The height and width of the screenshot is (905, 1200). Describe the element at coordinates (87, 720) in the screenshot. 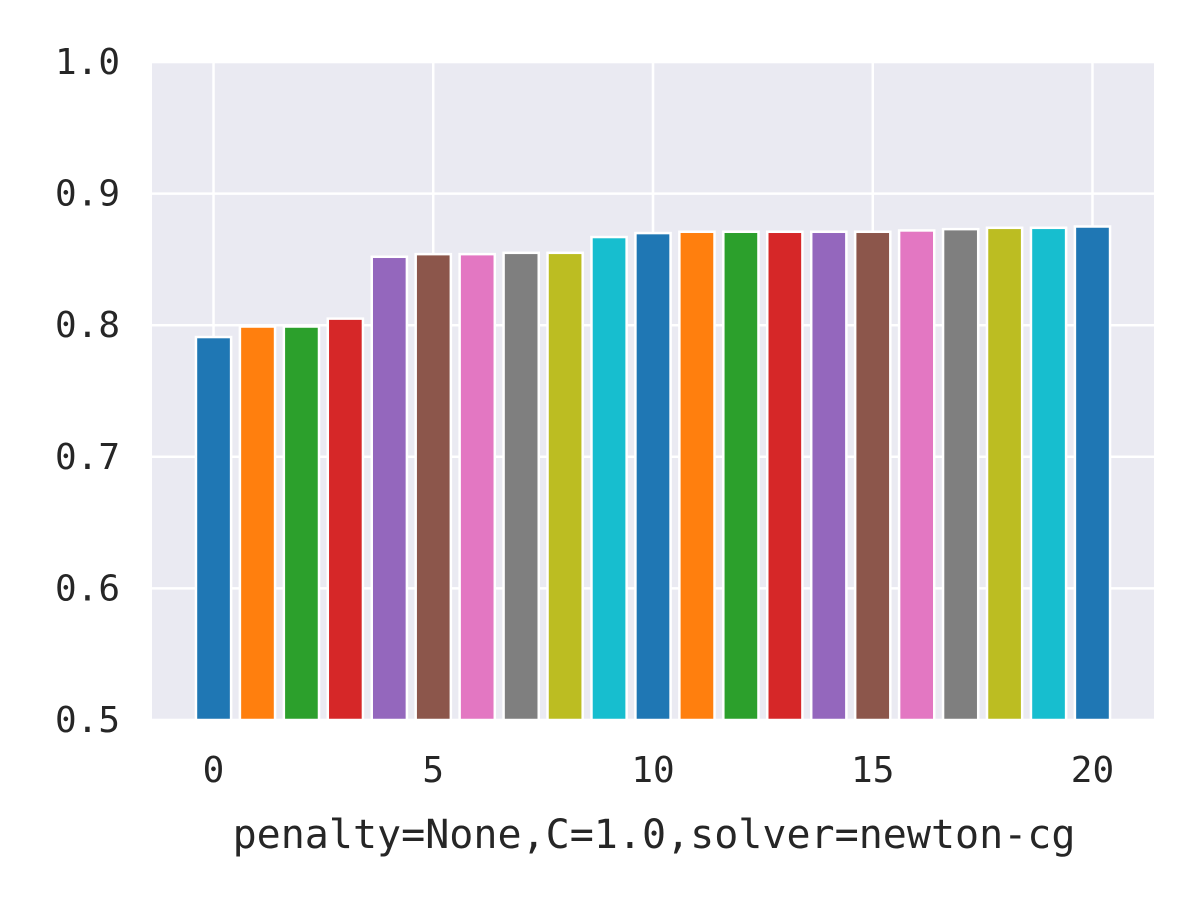

I see `y-tick-label: 0.5` at that location.